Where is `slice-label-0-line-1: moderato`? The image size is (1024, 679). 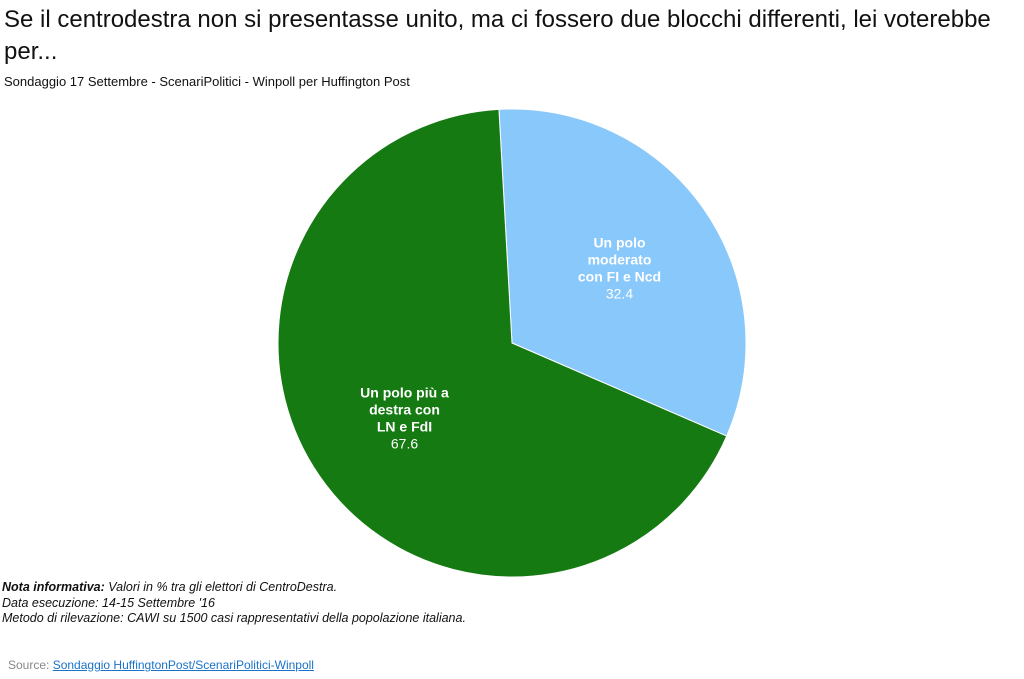 slice-label-0-line-1: moderato is located at coordinates (620, 260).